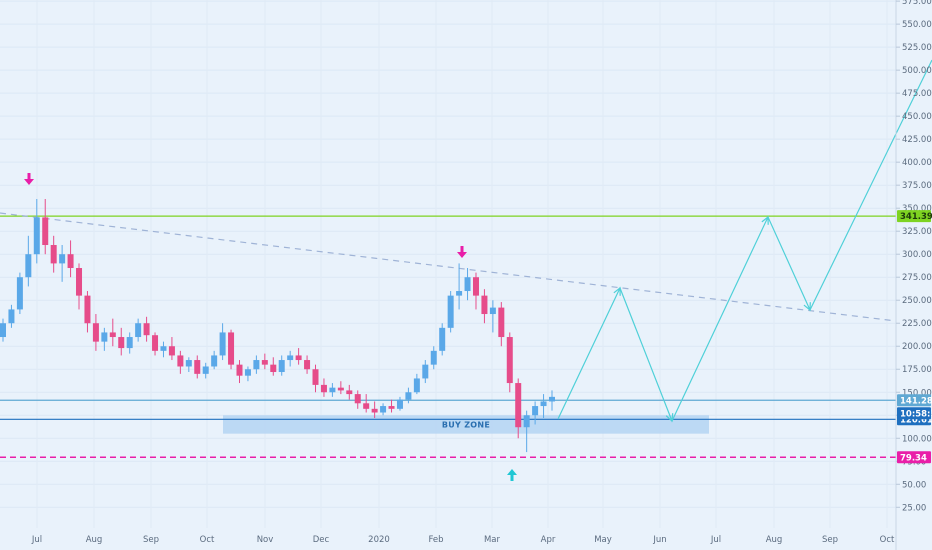 Image resolution: width=932 pixels, height=550 pixels. What do you see at coordinates (917, 255) in the screenshot?
I see `y-tick-label: 300.00` at bounding box center [917, 255].